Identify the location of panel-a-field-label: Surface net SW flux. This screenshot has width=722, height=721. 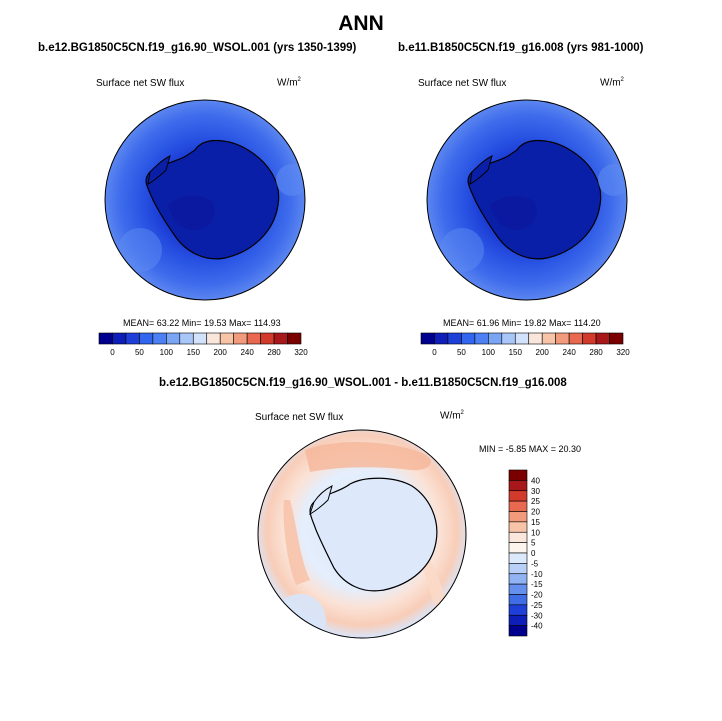
(140, 83).